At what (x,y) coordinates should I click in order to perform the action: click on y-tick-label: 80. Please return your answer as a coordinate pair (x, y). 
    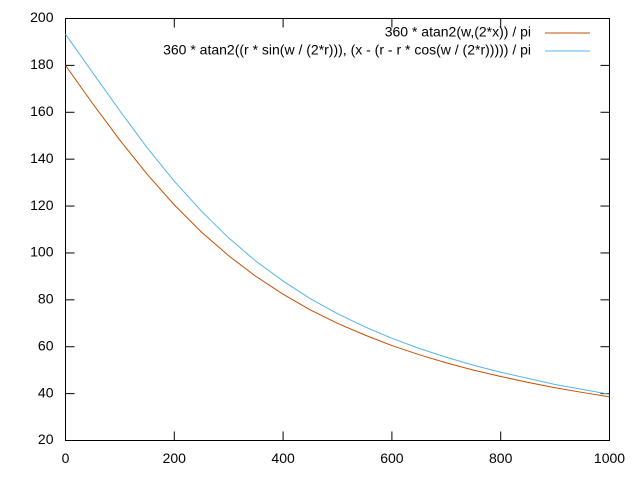
    Looking at the image, I should click on (46, 299).